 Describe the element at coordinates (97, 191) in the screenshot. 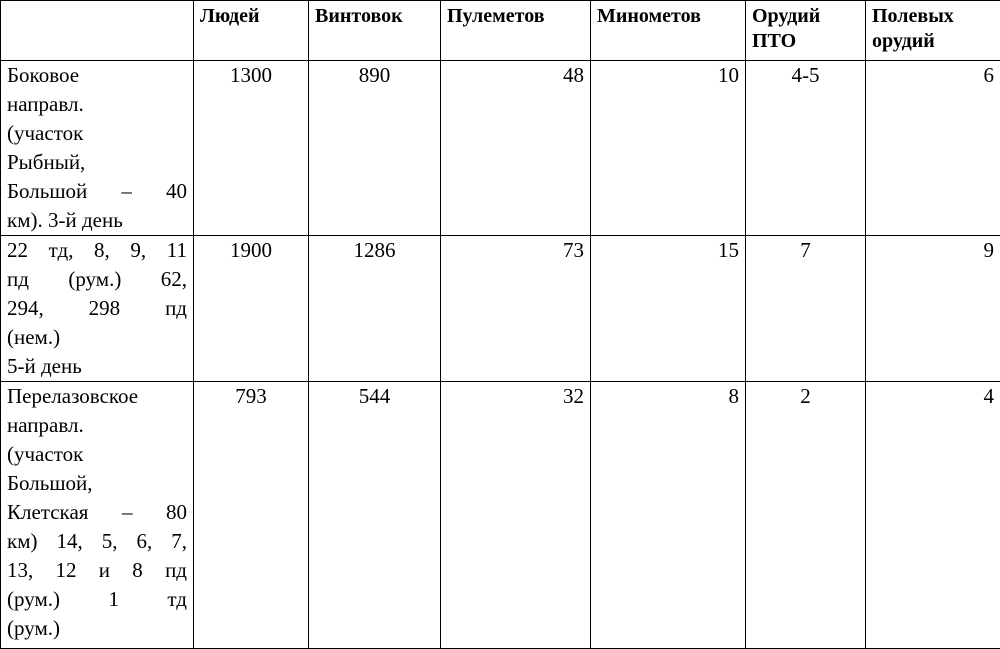

I see `label-line: Большой – 40` at that location.